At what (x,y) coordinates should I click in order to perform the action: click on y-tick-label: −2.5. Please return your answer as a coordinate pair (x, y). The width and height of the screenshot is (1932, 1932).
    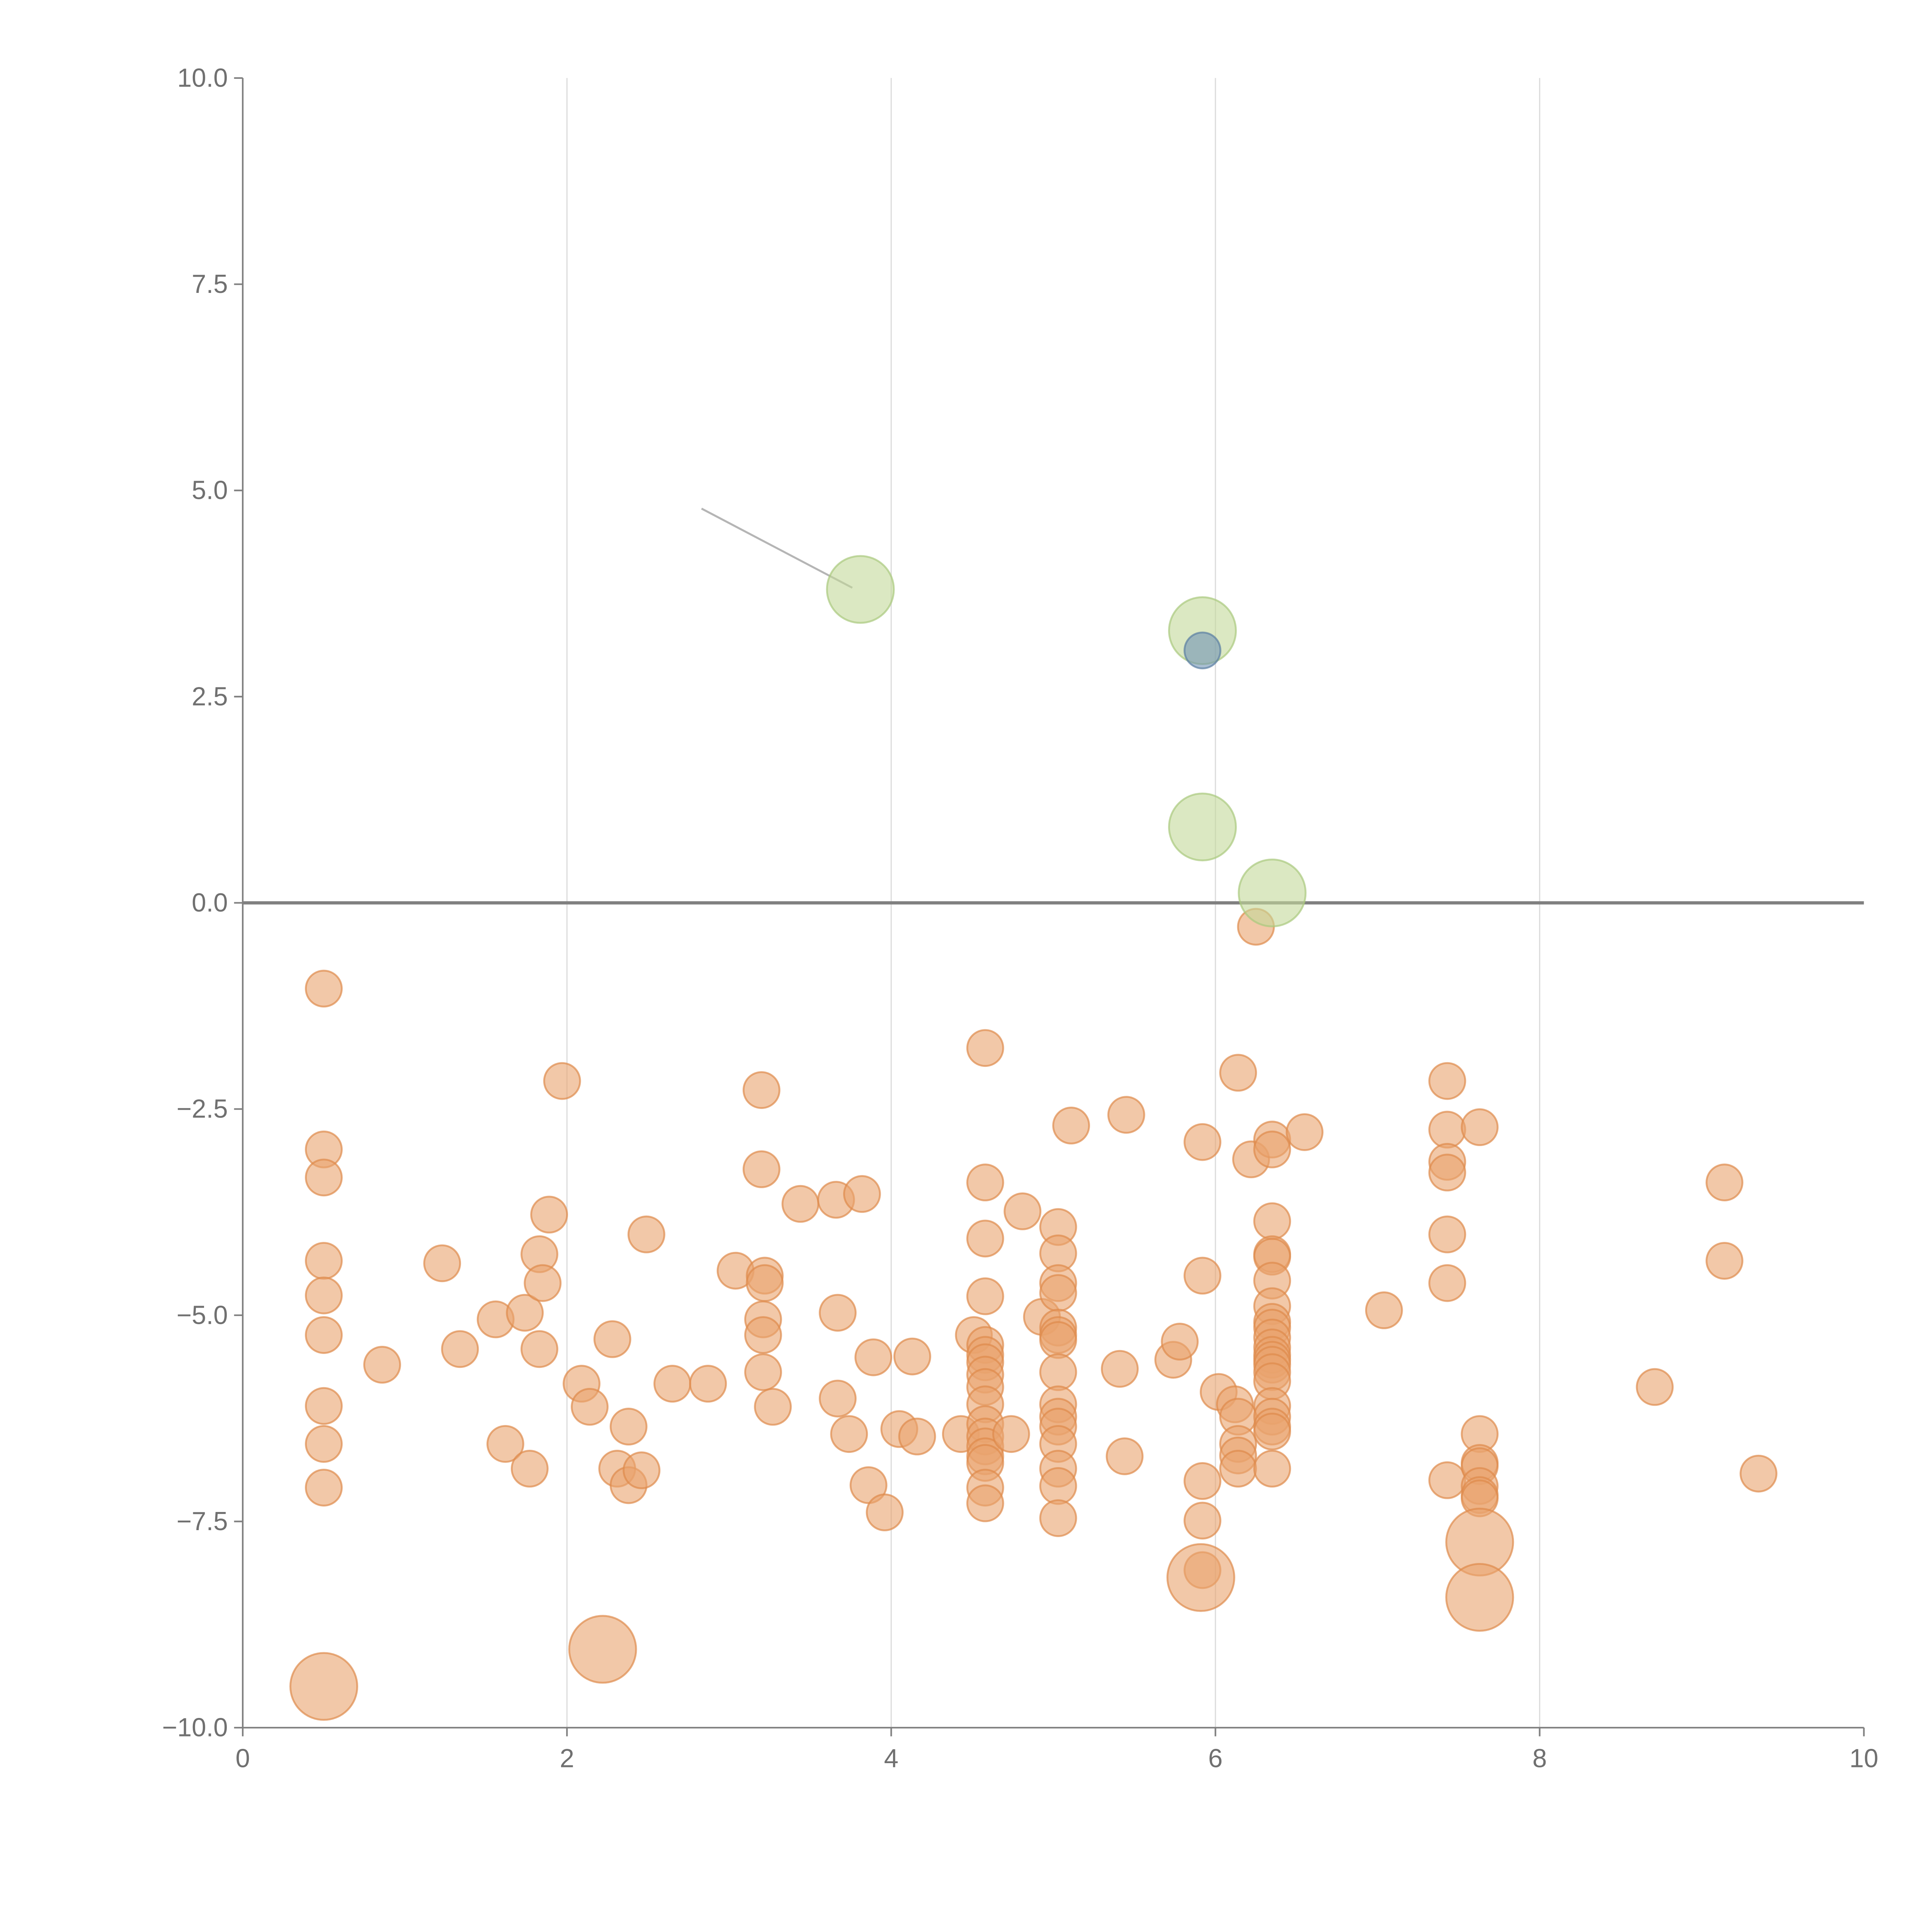
    Looking at the image, I should click on (202, 1109).